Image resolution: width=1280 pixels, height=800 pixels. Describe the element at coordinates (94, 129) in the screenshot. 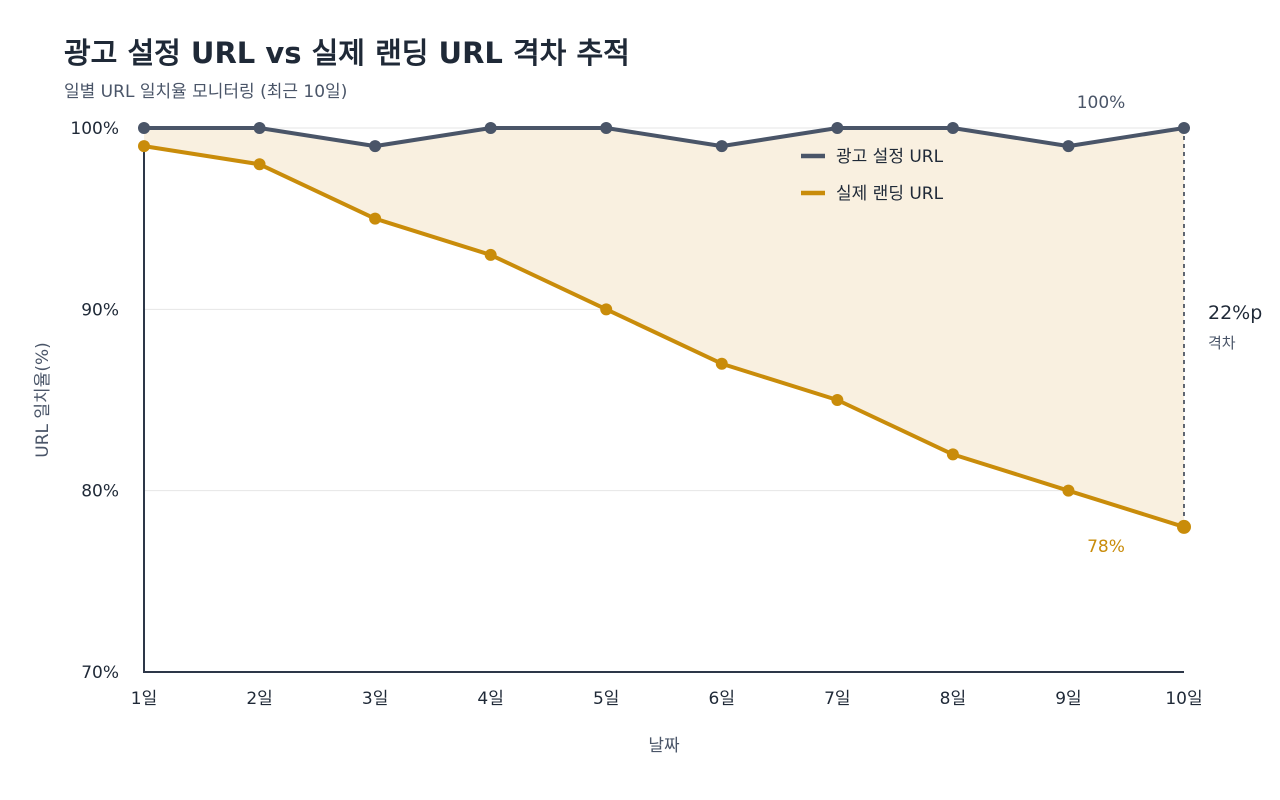

I see `y-tick-label: 100%` at that location.